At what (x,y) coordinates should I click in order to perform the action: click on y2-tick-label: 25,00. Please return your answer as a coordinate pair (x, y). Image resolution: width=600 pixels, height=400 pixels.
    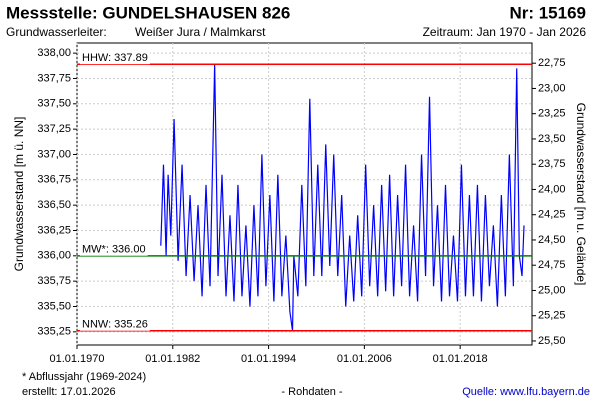
    Looking at the image, I should click on (552, 290).